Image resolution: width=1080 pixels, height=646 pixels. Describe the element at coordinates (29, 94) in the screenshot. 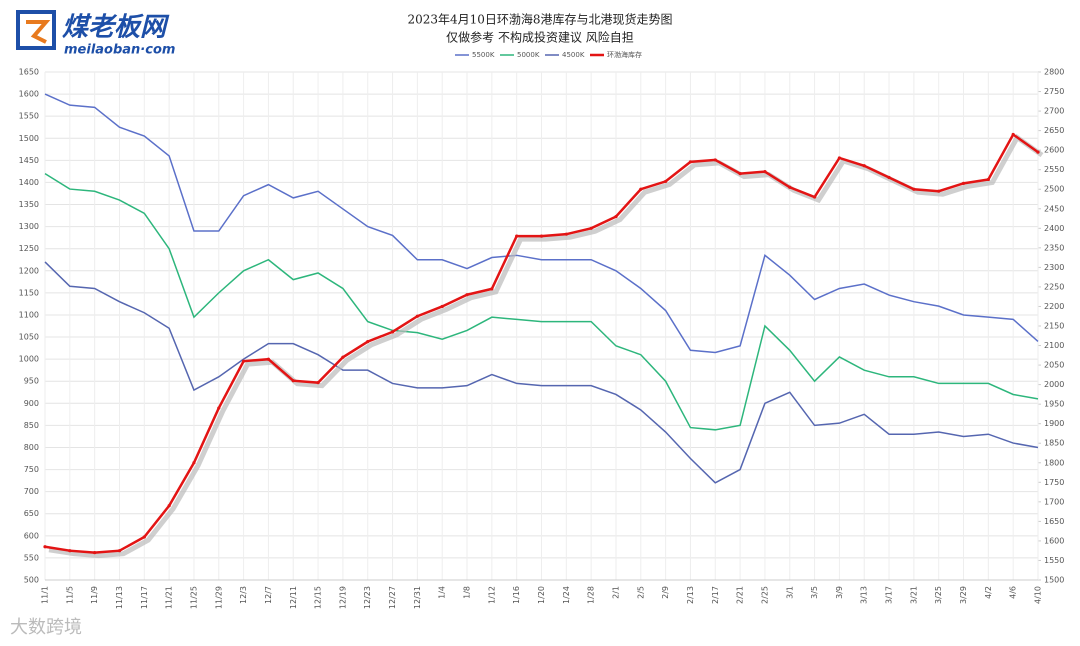

I see `y-tick-label: 1600` at that location.